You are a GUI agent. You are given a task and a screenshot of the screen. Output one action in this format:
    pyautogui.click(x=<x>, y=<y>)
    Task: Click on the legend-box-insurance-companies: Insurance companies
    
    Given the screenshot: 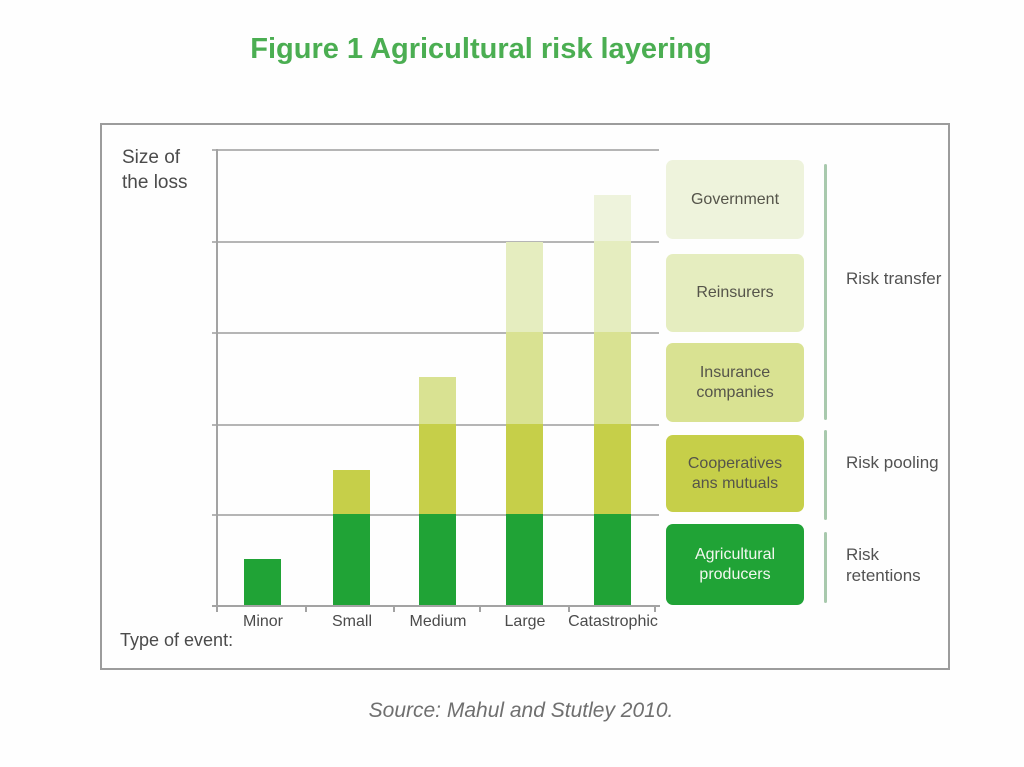 What is the action you would take?
    pyautogui.click(x=735, y=382)
    